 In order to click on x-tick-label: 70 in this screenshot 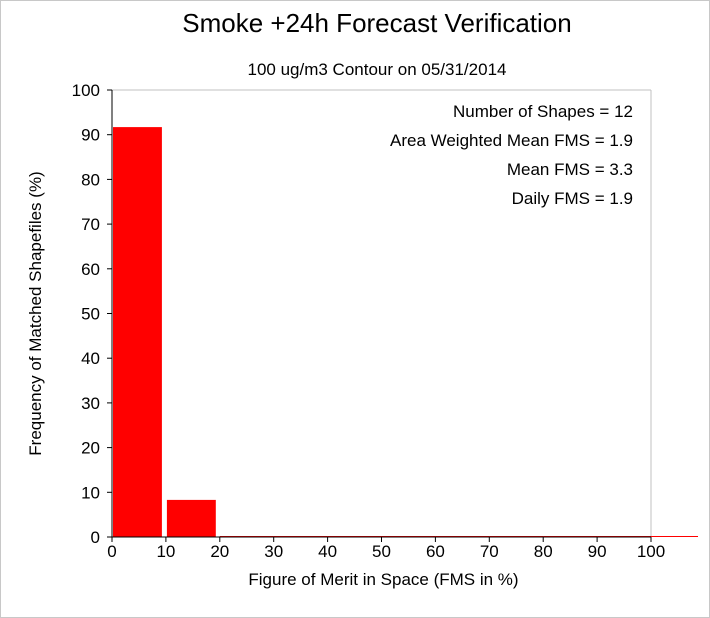, I will do `click(489, 551)`.